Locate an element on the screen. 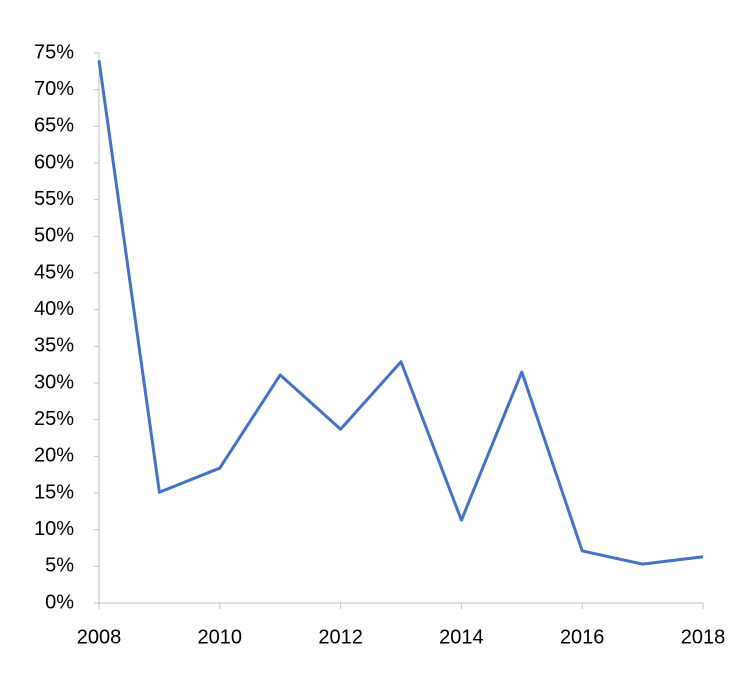 The image size is (748, 683). x-tick-label: 2018 is located at coordinates (703, 637).